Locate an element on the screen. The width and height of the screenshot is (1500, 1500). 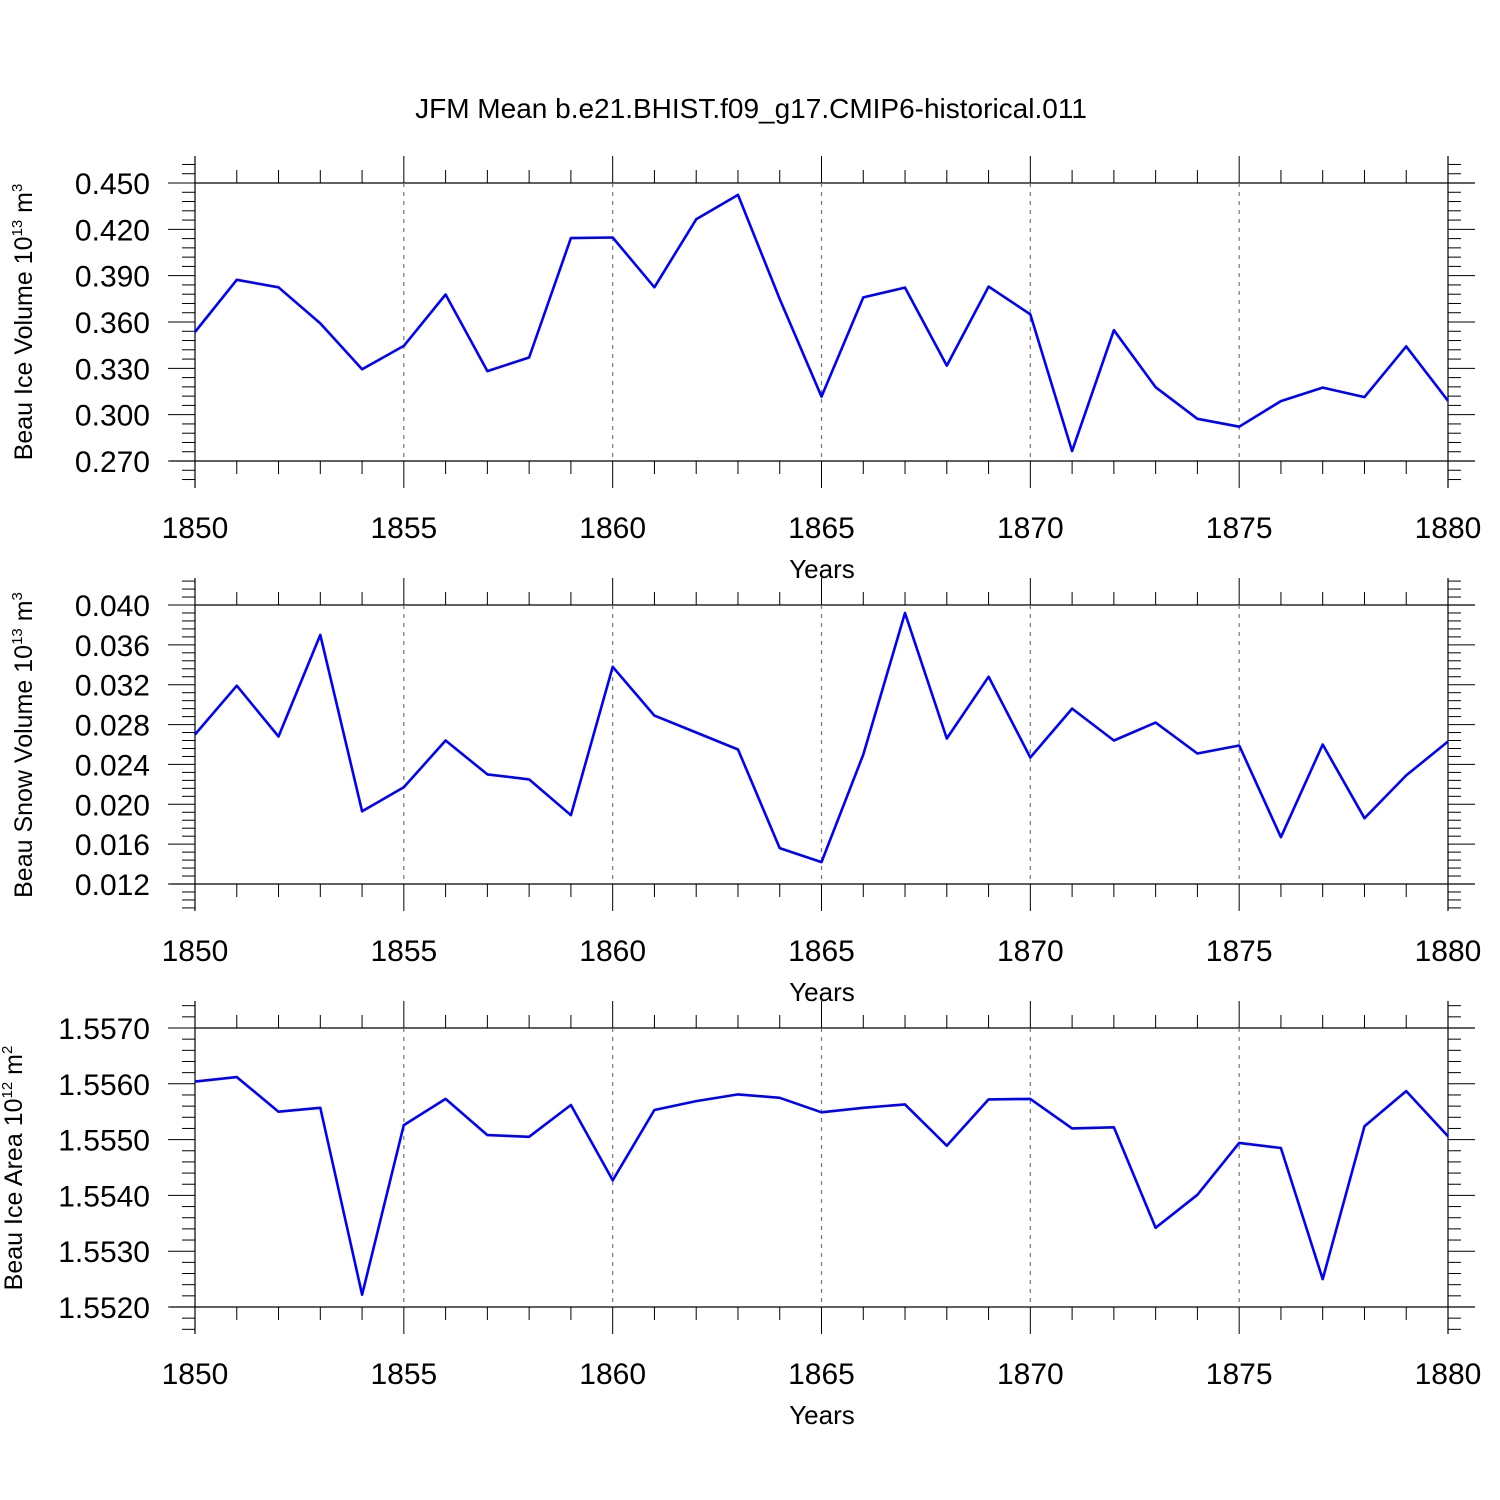
y-tick-label: 0.016 is located at coordinates (112, 845).